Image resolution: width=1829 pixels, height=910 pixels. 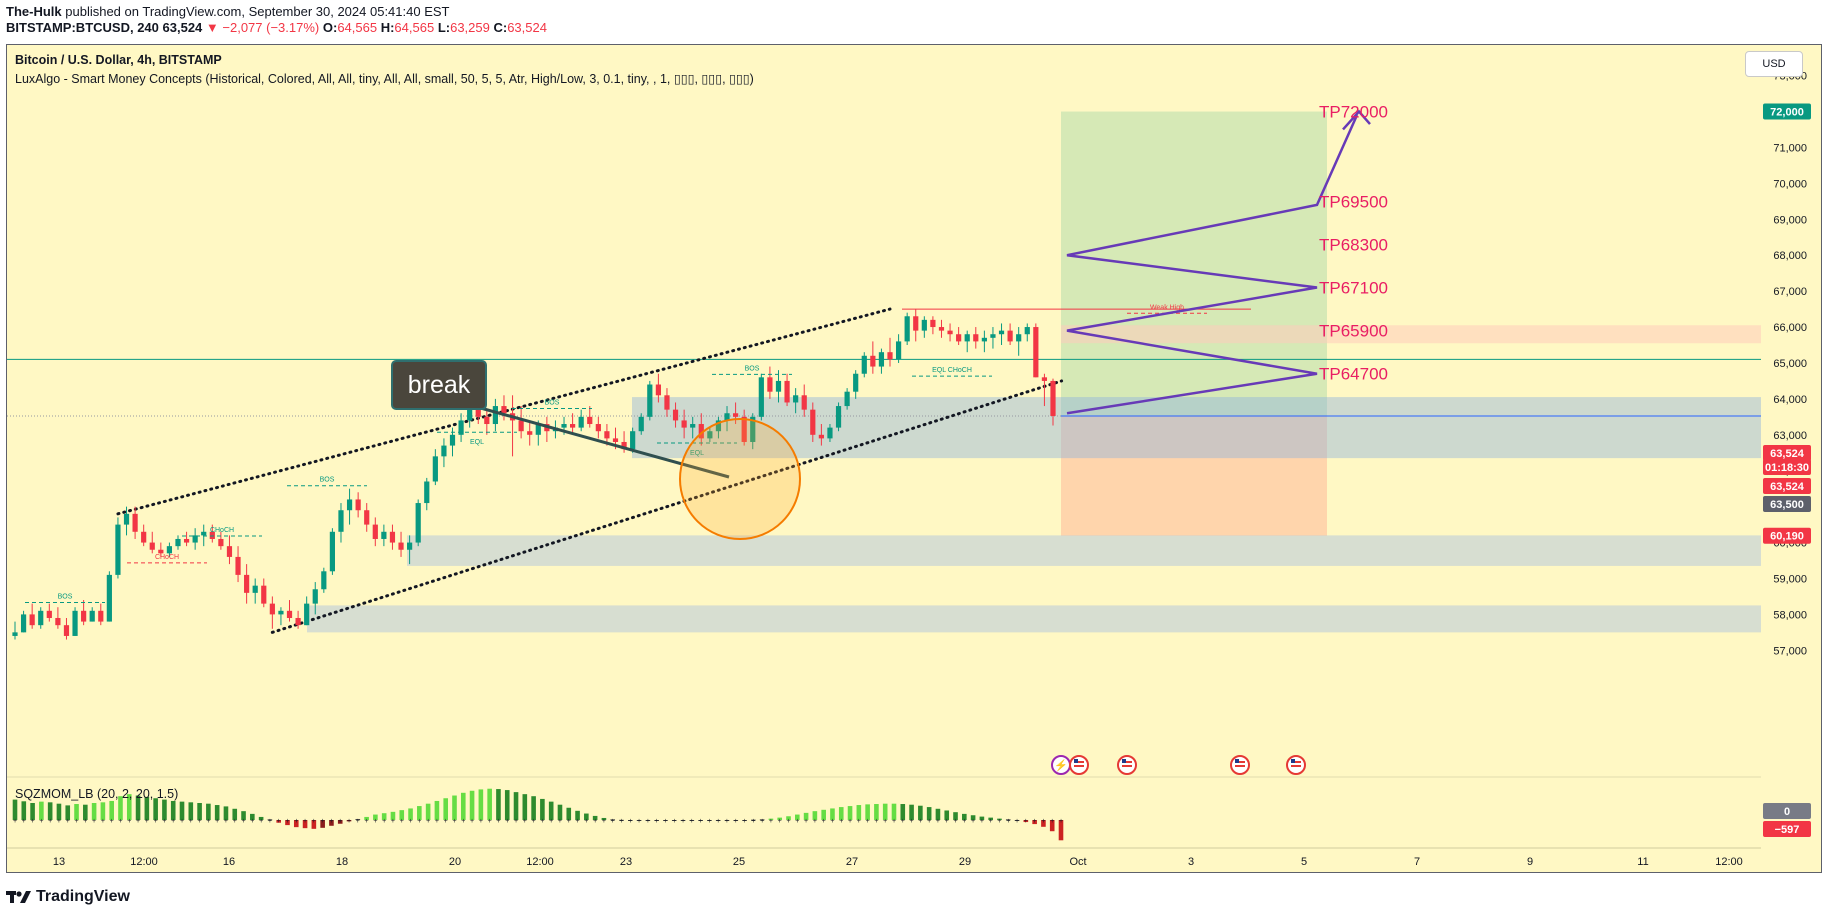 I want to click on open-label: O:, so click(x=330, y=27).